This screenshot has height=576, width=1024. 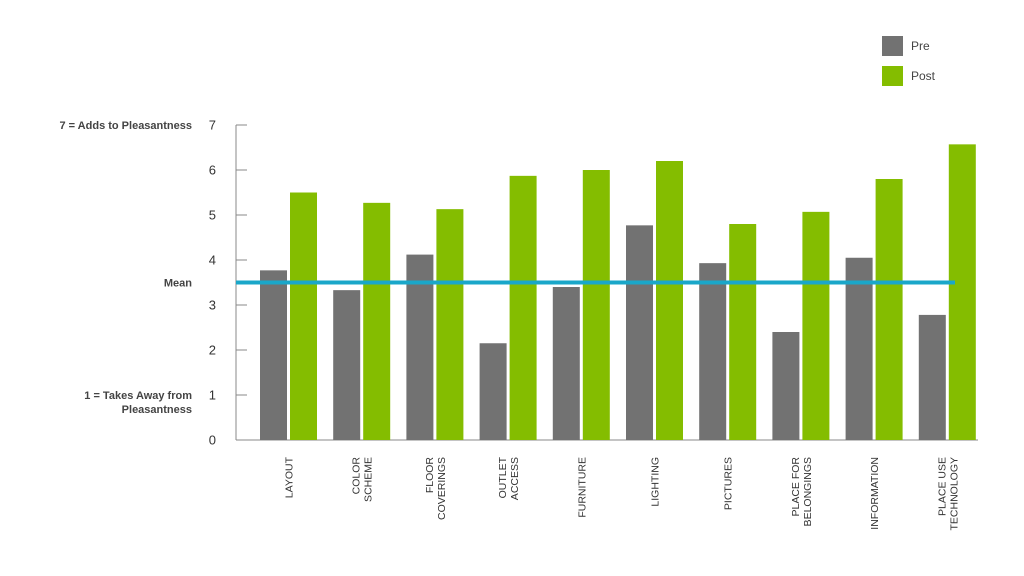 What do you see at coordinates (125, 126) in the screenshot?
I see `y-annotation-label: 7 = Adds to Pleasantness` at bounding box center [125, 126].